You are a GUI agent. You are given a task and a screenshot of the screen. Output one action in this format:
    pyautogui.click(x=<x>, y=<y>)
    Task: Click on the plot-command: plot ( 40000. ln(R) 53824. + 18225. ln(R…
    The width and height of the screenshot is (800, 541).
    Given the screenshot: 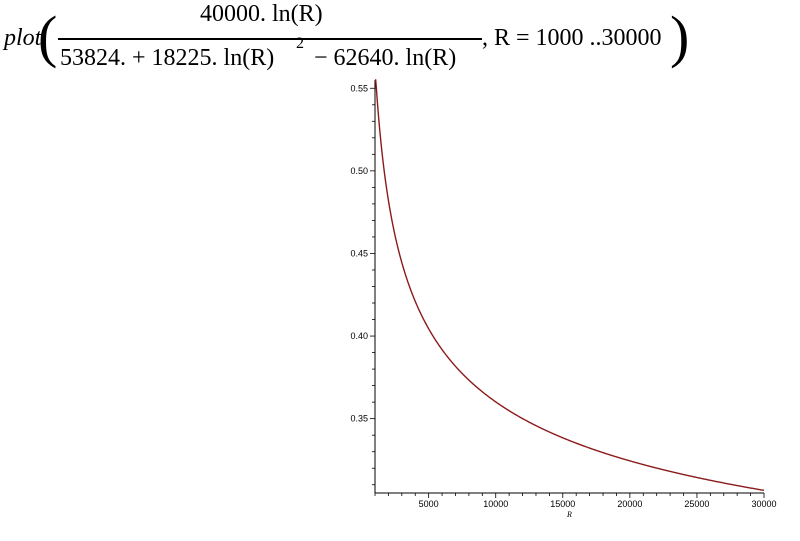 What is the action you would take?
    pyautogui.click(x=400, y=40)
    